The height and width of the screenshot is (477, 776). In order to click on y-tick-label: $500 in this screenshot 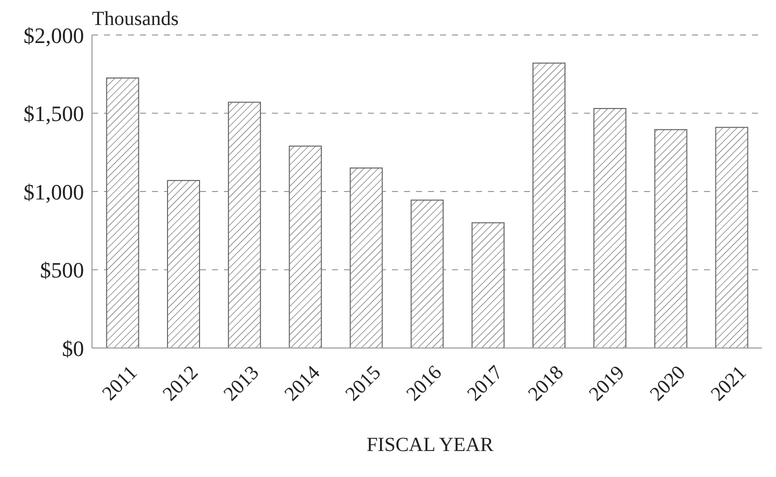, I will do `click(62, 270)`.